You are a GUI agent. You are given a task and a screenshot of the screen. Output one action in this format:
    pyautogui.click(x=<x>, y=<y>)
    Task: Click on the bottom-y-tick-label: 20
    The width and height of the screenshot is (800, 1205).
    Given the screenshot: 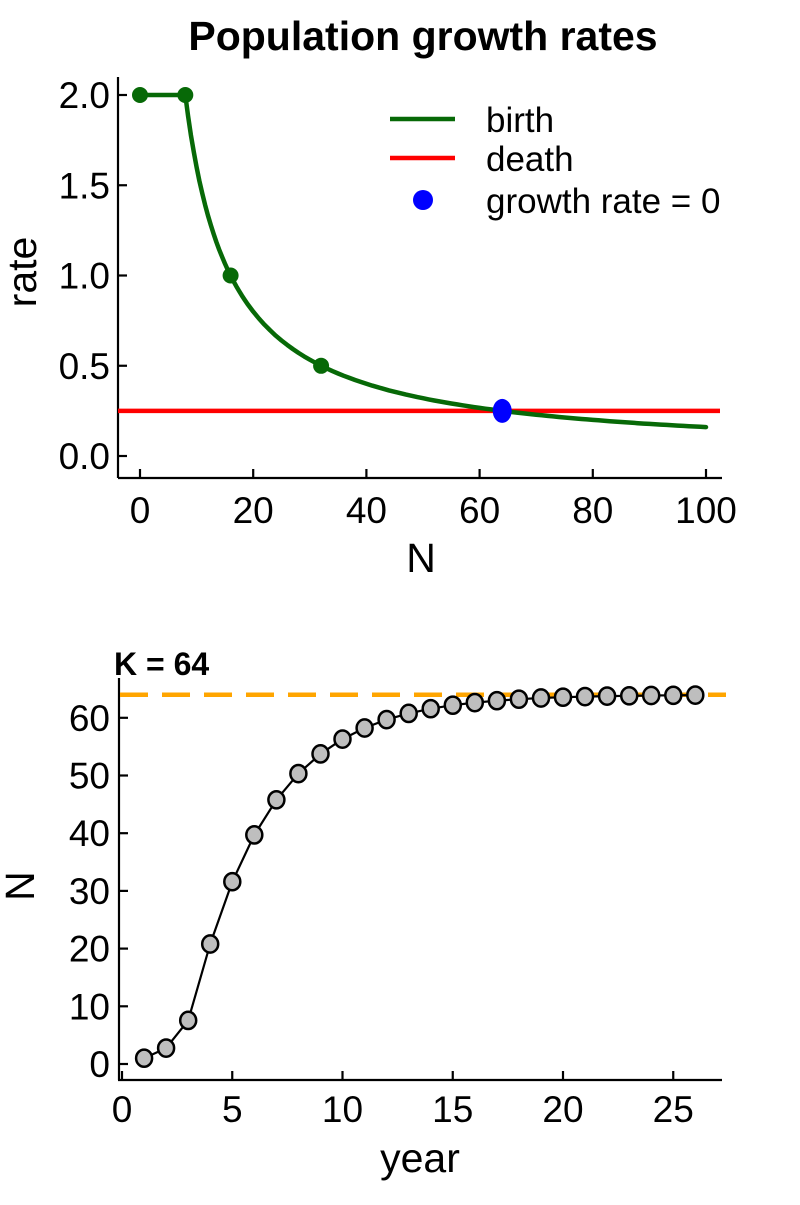 What is the action you would take?
    pyautogui.click(x=89, y=949)
    